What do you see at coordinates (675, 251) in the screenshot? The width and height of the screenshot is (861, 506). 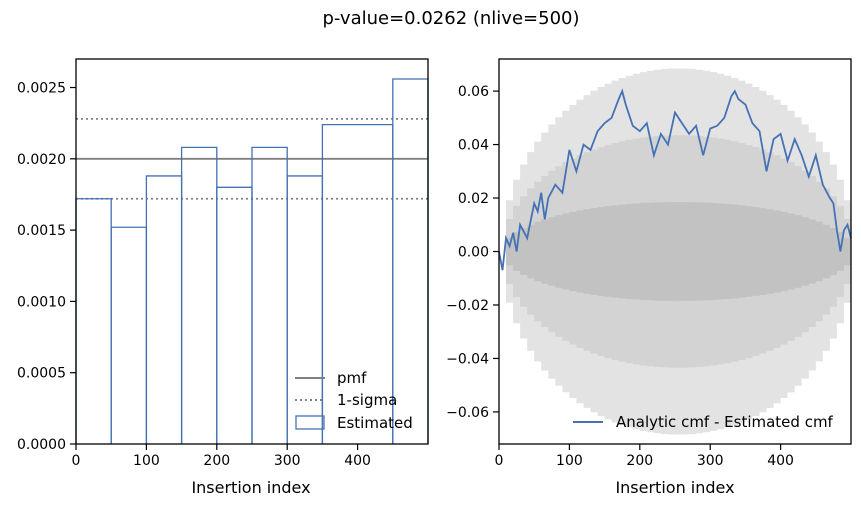 I see `band-1-sigma` at bounding box center [675, 251].